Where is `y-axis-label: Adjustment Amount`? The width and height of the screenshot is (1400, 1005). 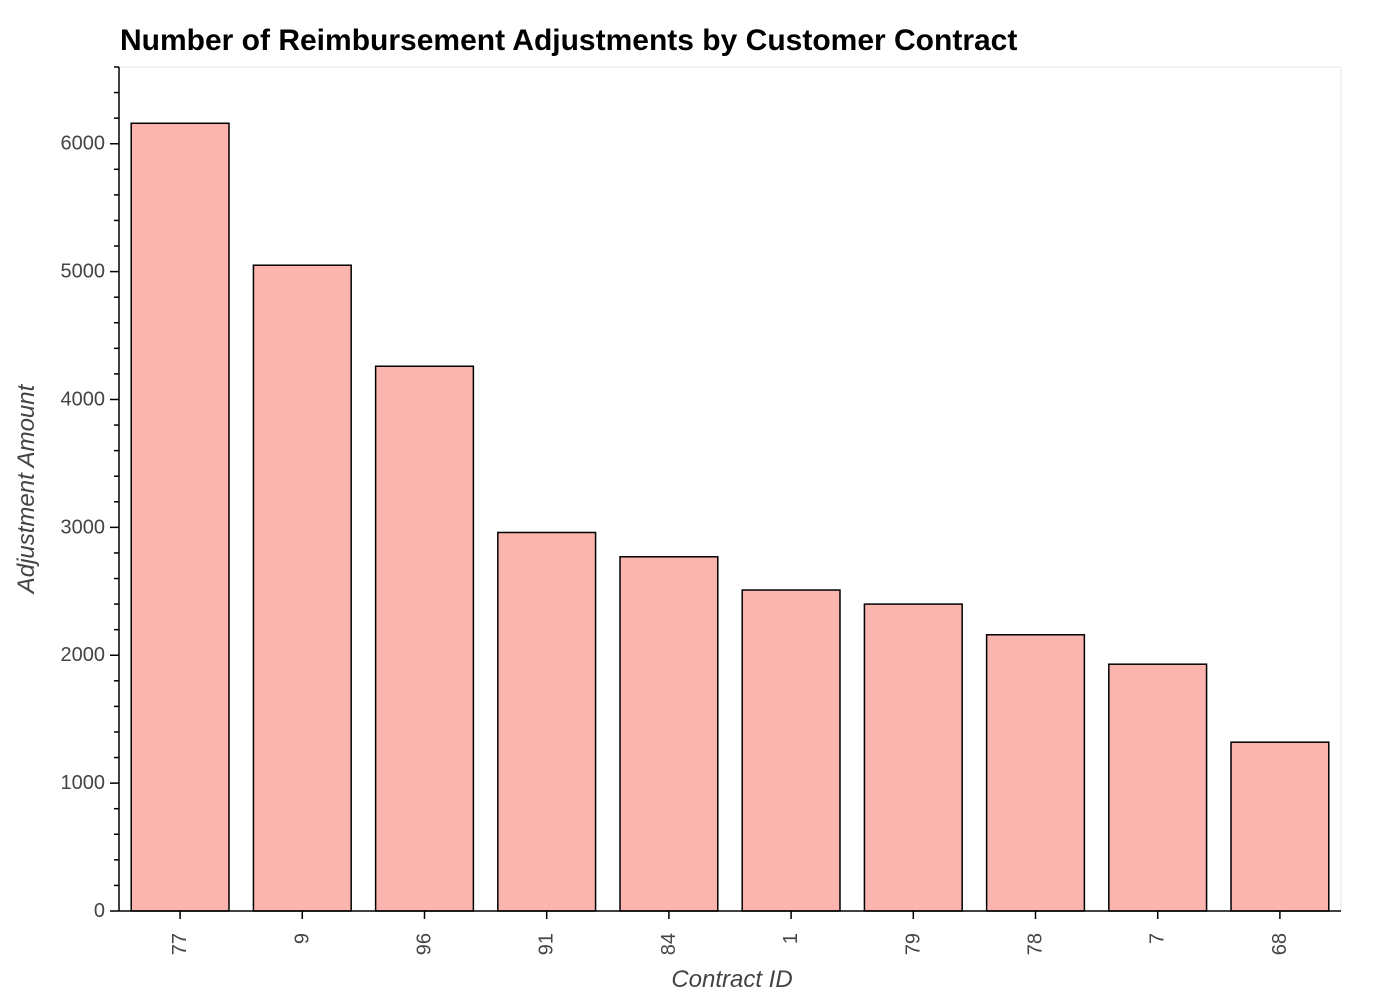
y-axis-label: Adjustment Amount is located at coordinates (26, 489).